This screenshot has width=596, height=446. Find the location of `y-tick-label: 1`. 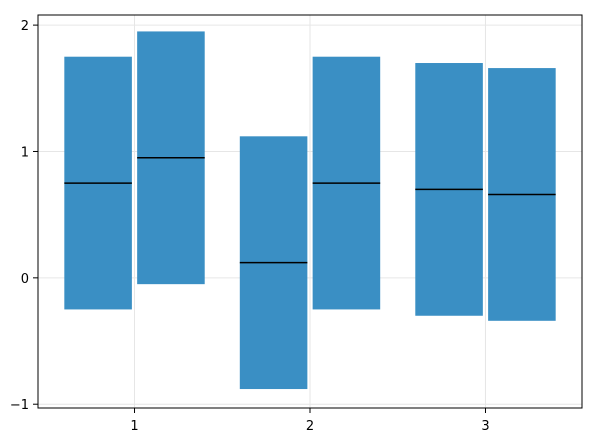

y-tick-label: 1 is located at coordinates (25, 152).